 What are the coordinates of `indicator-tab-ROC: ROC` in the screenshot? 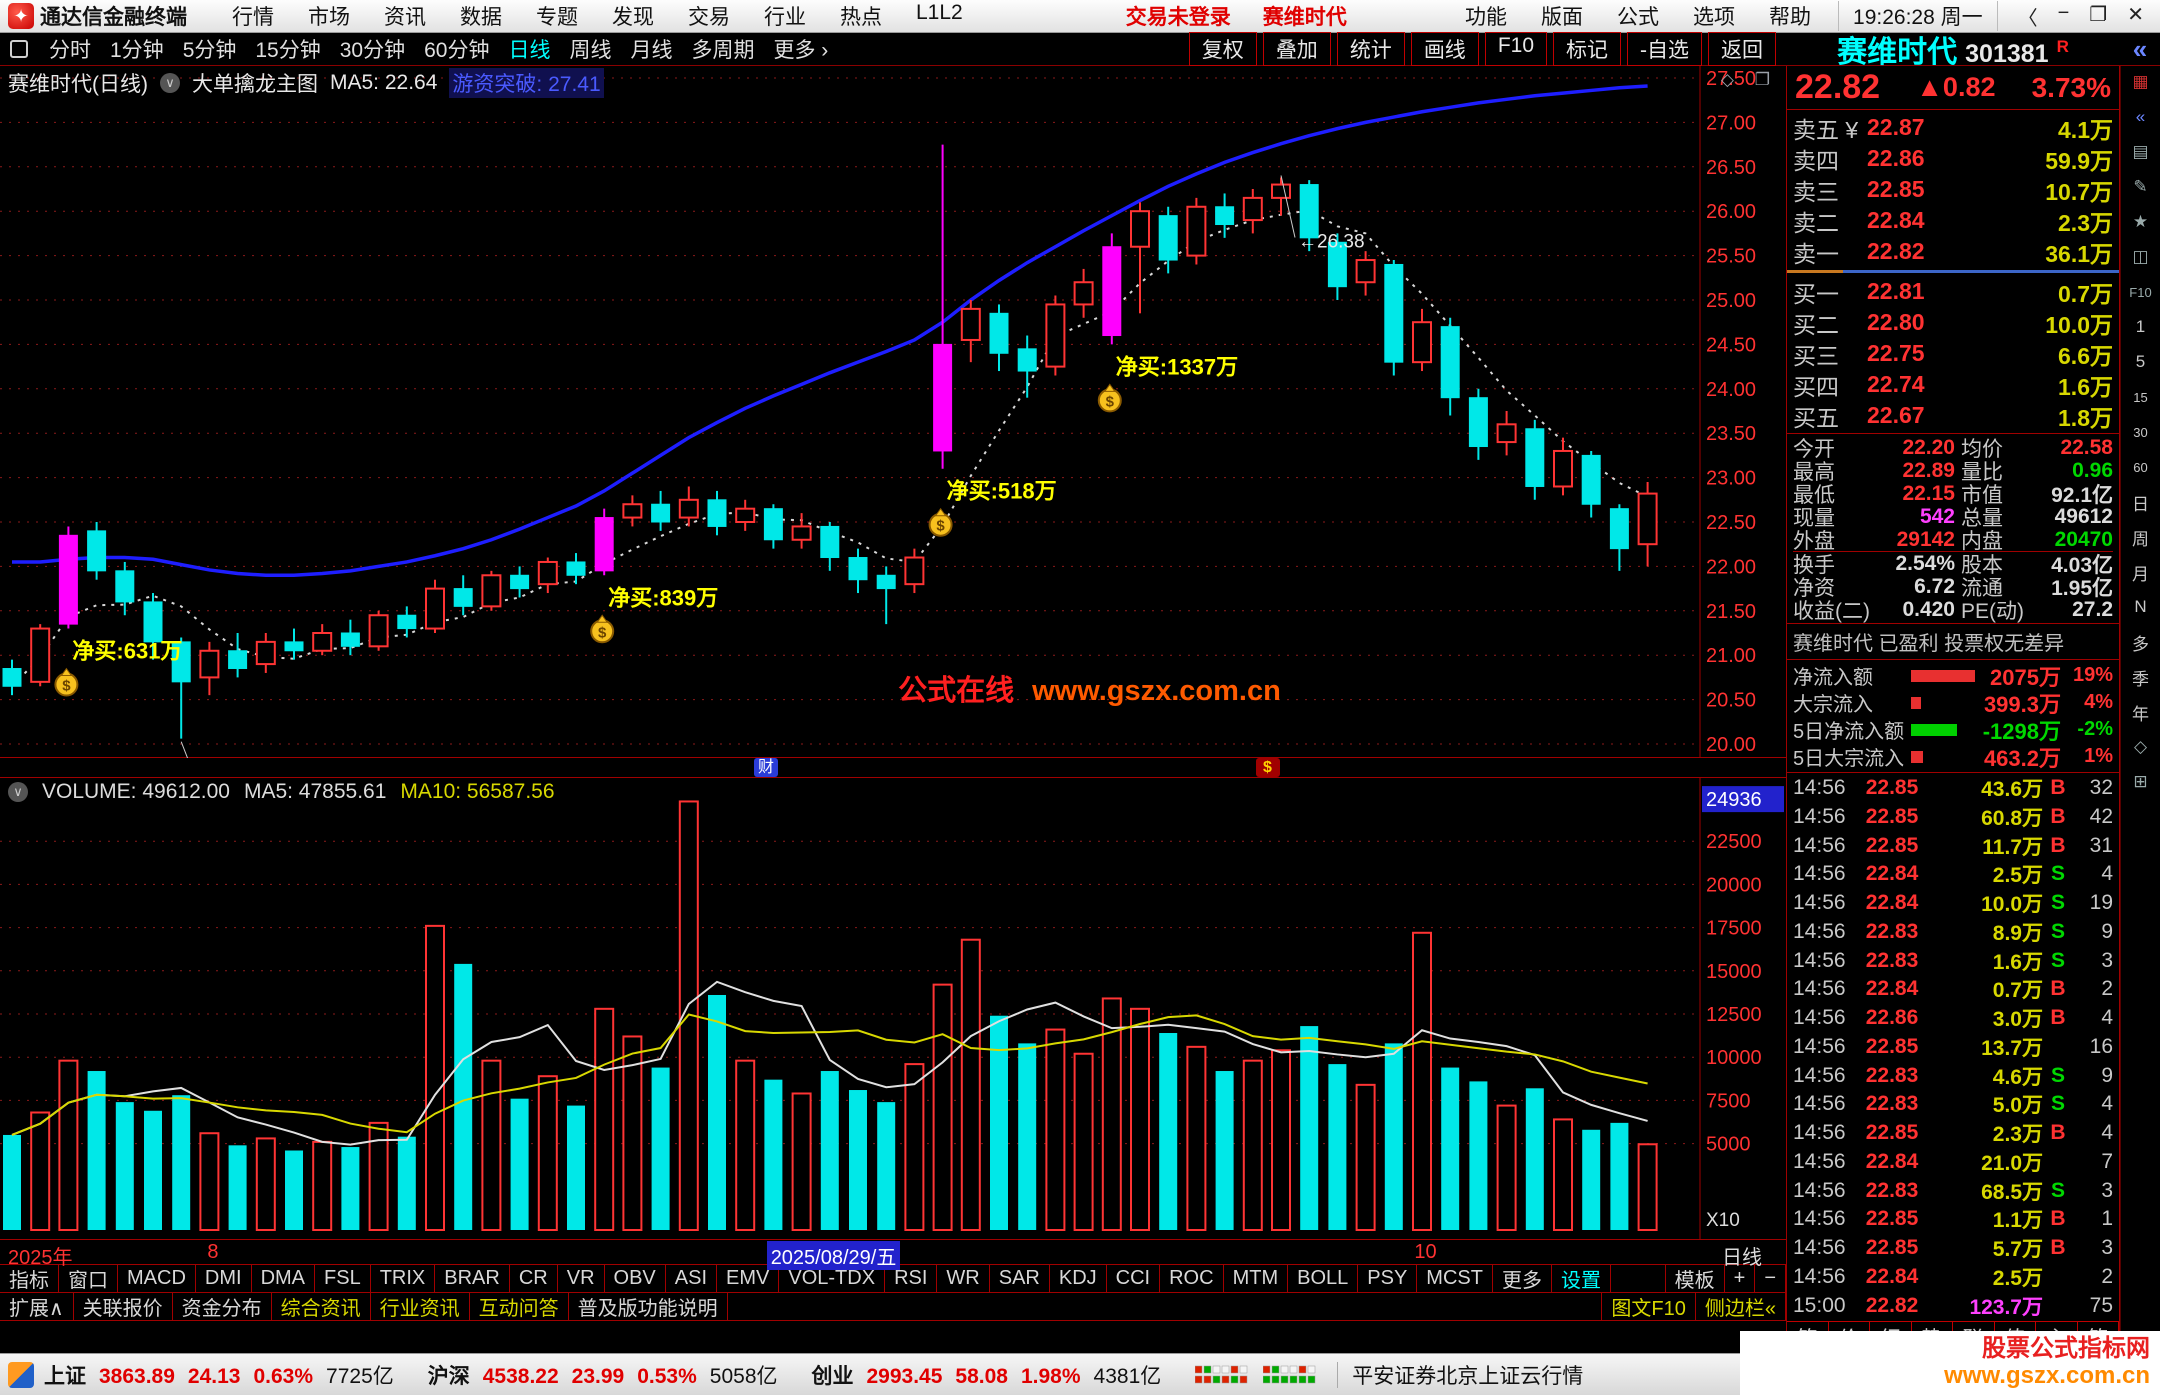 It's located at (1191, 1278).